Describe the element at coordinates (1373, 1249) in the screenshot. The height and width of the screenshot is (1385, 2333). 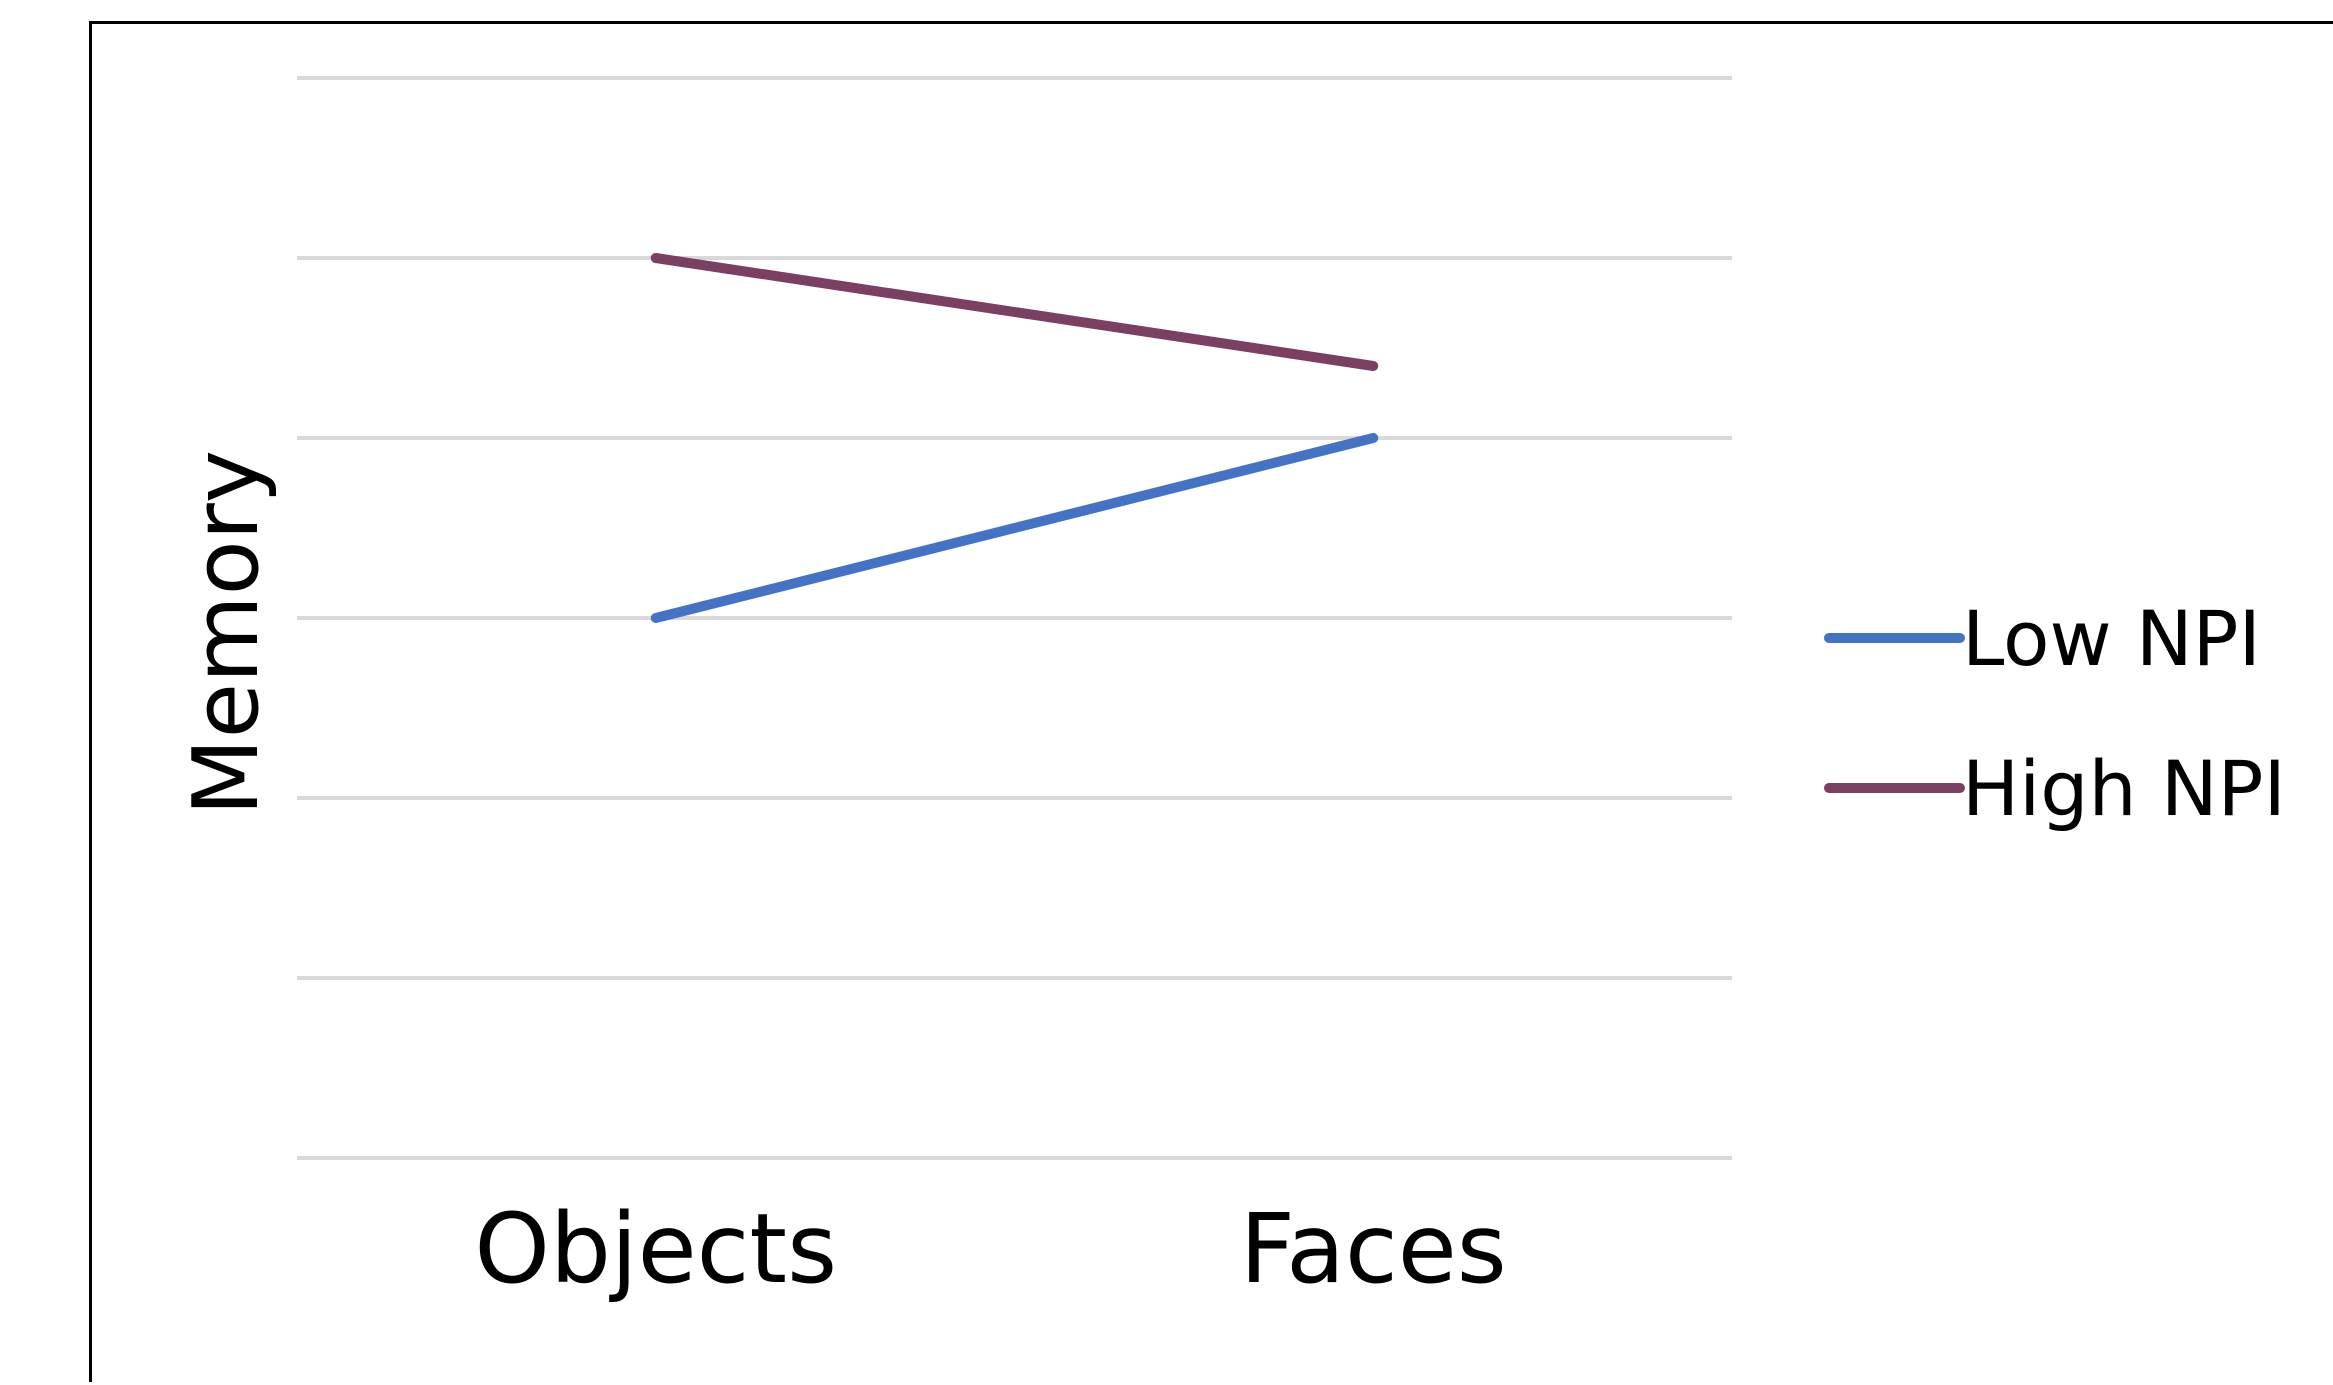
I see `x-tick-label: Faces` at that location.